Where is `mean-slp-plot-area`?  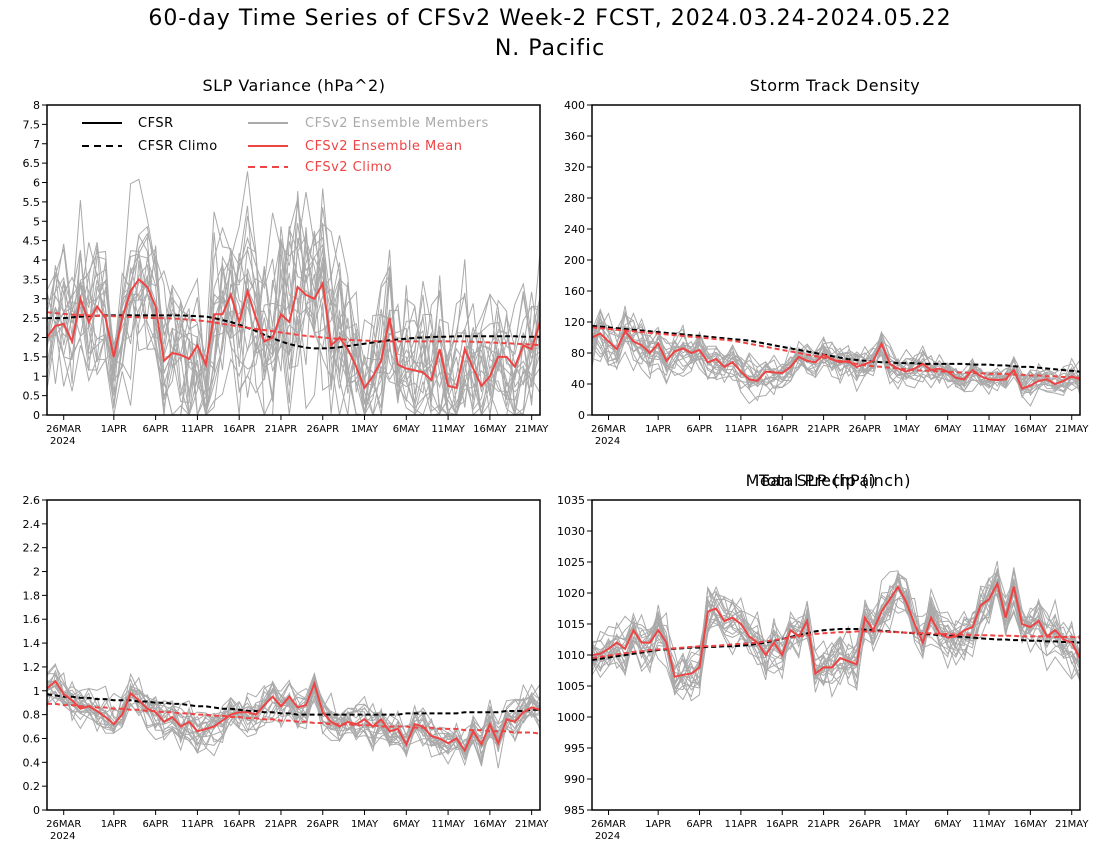 mean-slp-plot-area is located at coordinates (836, 631).